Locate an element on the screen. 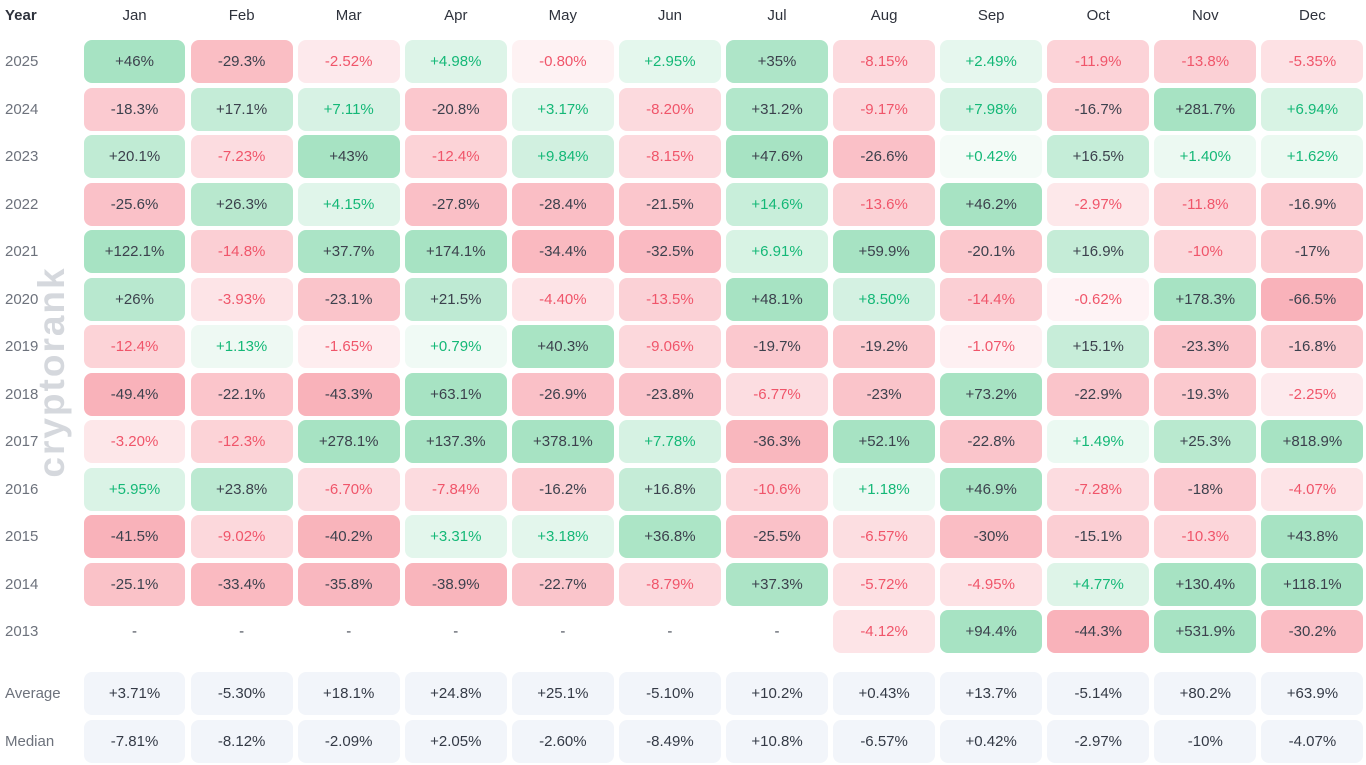 This screenshot has height=765, width=1366. summary-cell: -8.49% is located at coordinates (669, 741).